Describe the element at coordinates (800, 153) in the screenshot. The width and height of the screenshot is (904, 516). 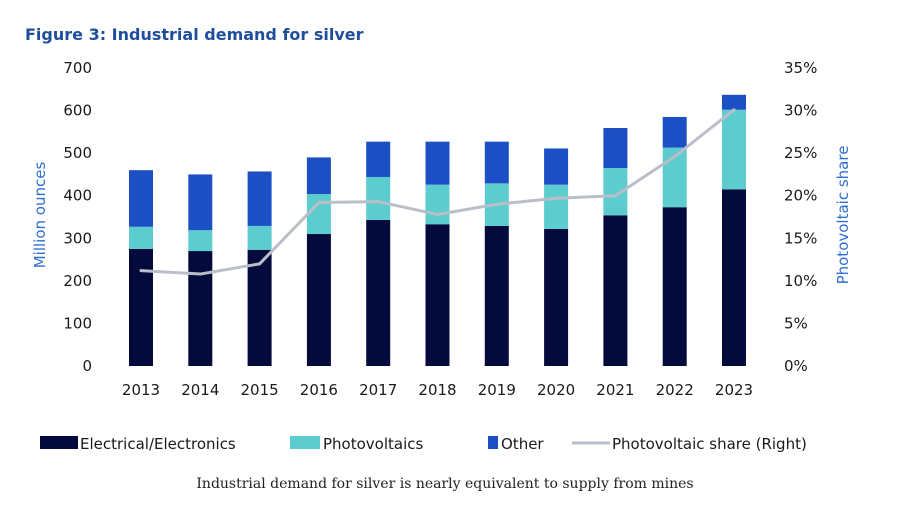
I see `y2-tick-label: 25%` at that location.